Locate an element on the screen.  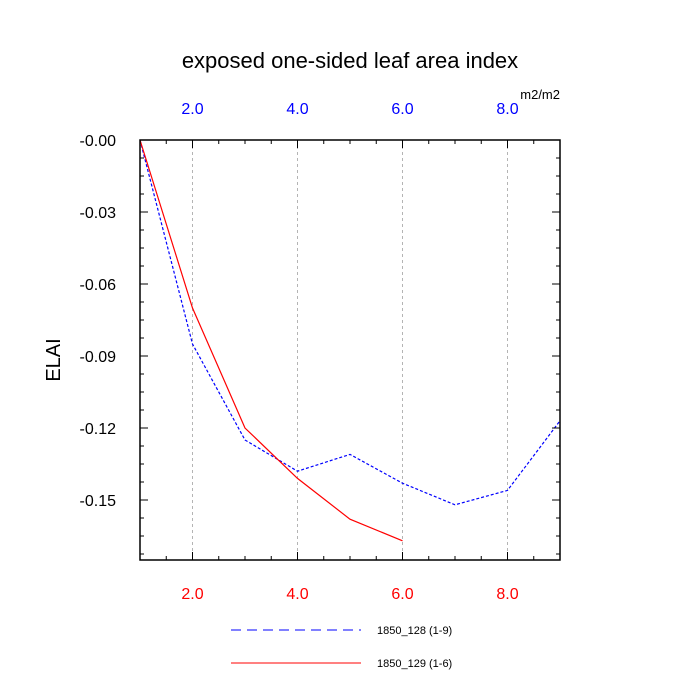
x-tick-label-bottom: 6.0 is located at coordinates (402, 594).